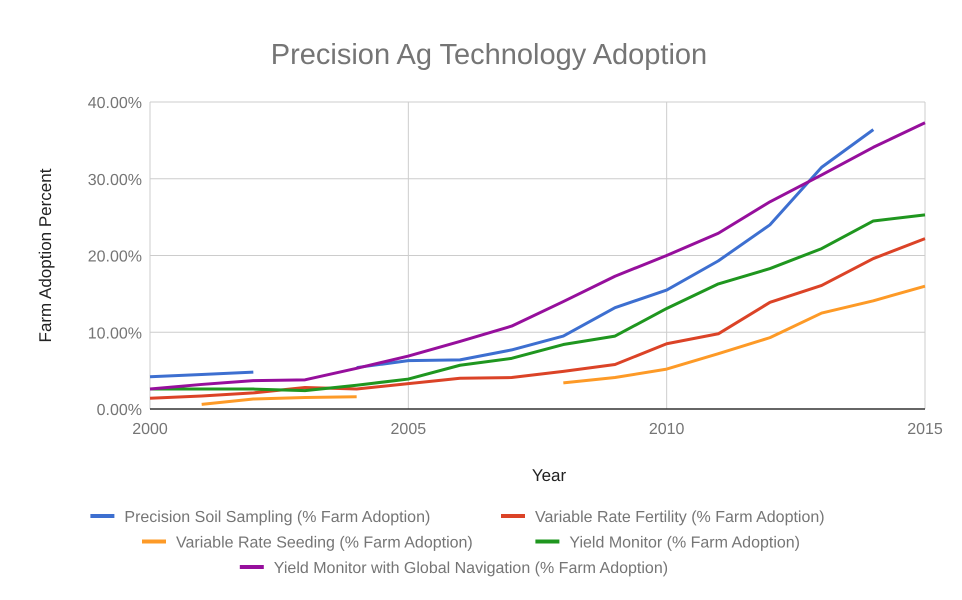  What do you see at coordinates (115, 257) in the screenshot?
I see `y-tick-label: 20.00%` at bounding box center [115, 257].